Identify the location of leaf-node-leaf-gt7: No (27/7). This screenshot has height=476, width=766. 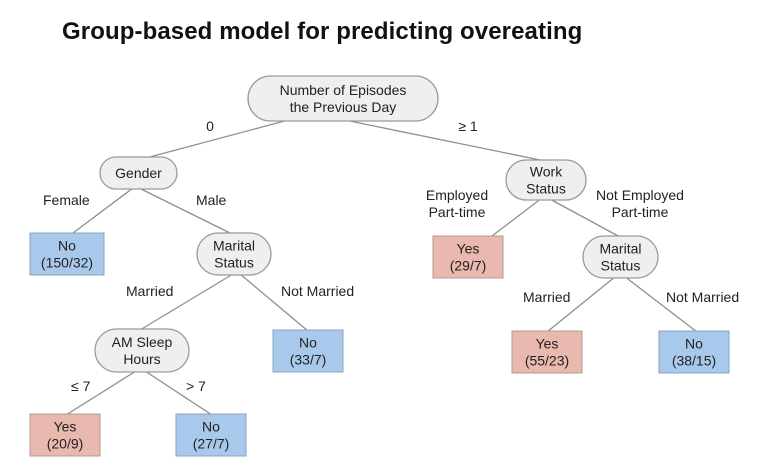
(211, 435).